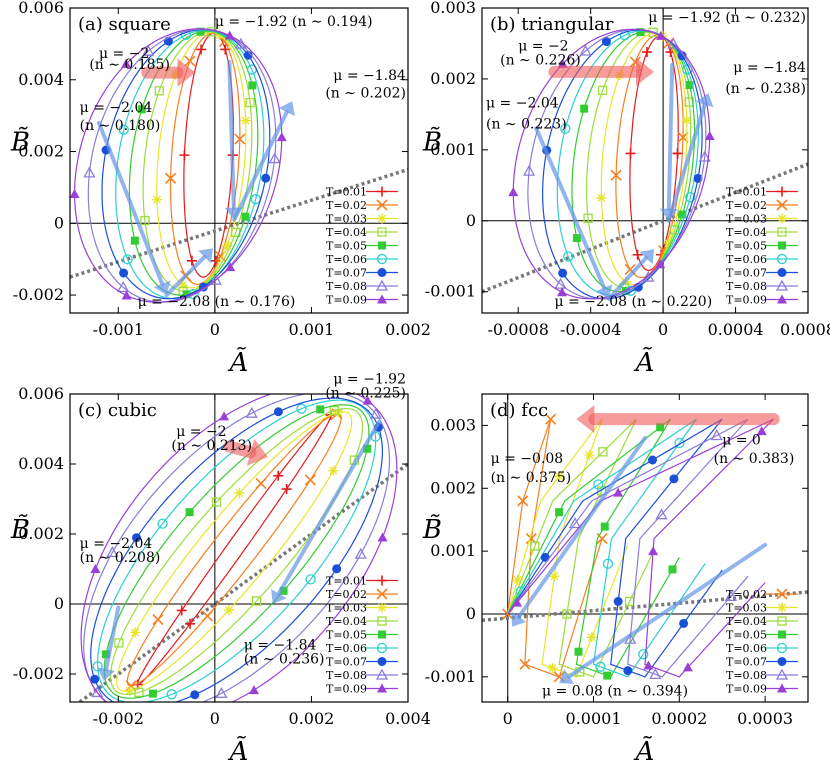 Image resolution: width=830 pixels, height=776 pixels. Describe the element at coordinates (38, 294) in the screenshot. I see `y-tick-label: -0.002` at that location.